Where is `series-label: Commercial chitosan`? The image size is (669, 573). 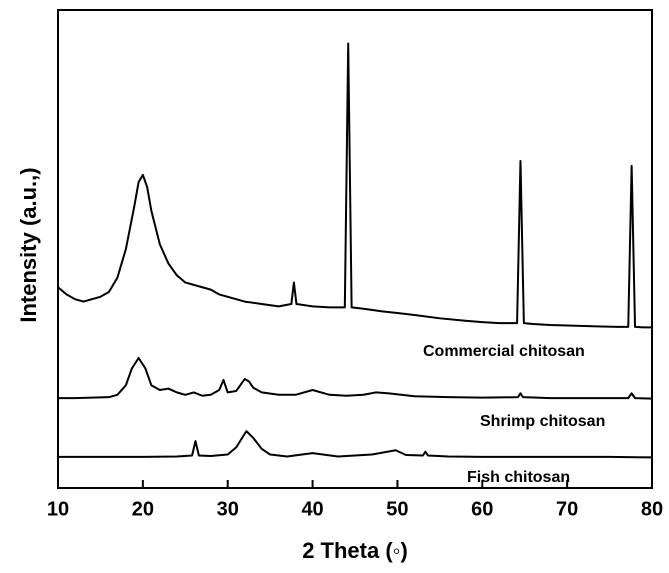 series-label: Commercial chitosan is located at coordinates (504, 351).